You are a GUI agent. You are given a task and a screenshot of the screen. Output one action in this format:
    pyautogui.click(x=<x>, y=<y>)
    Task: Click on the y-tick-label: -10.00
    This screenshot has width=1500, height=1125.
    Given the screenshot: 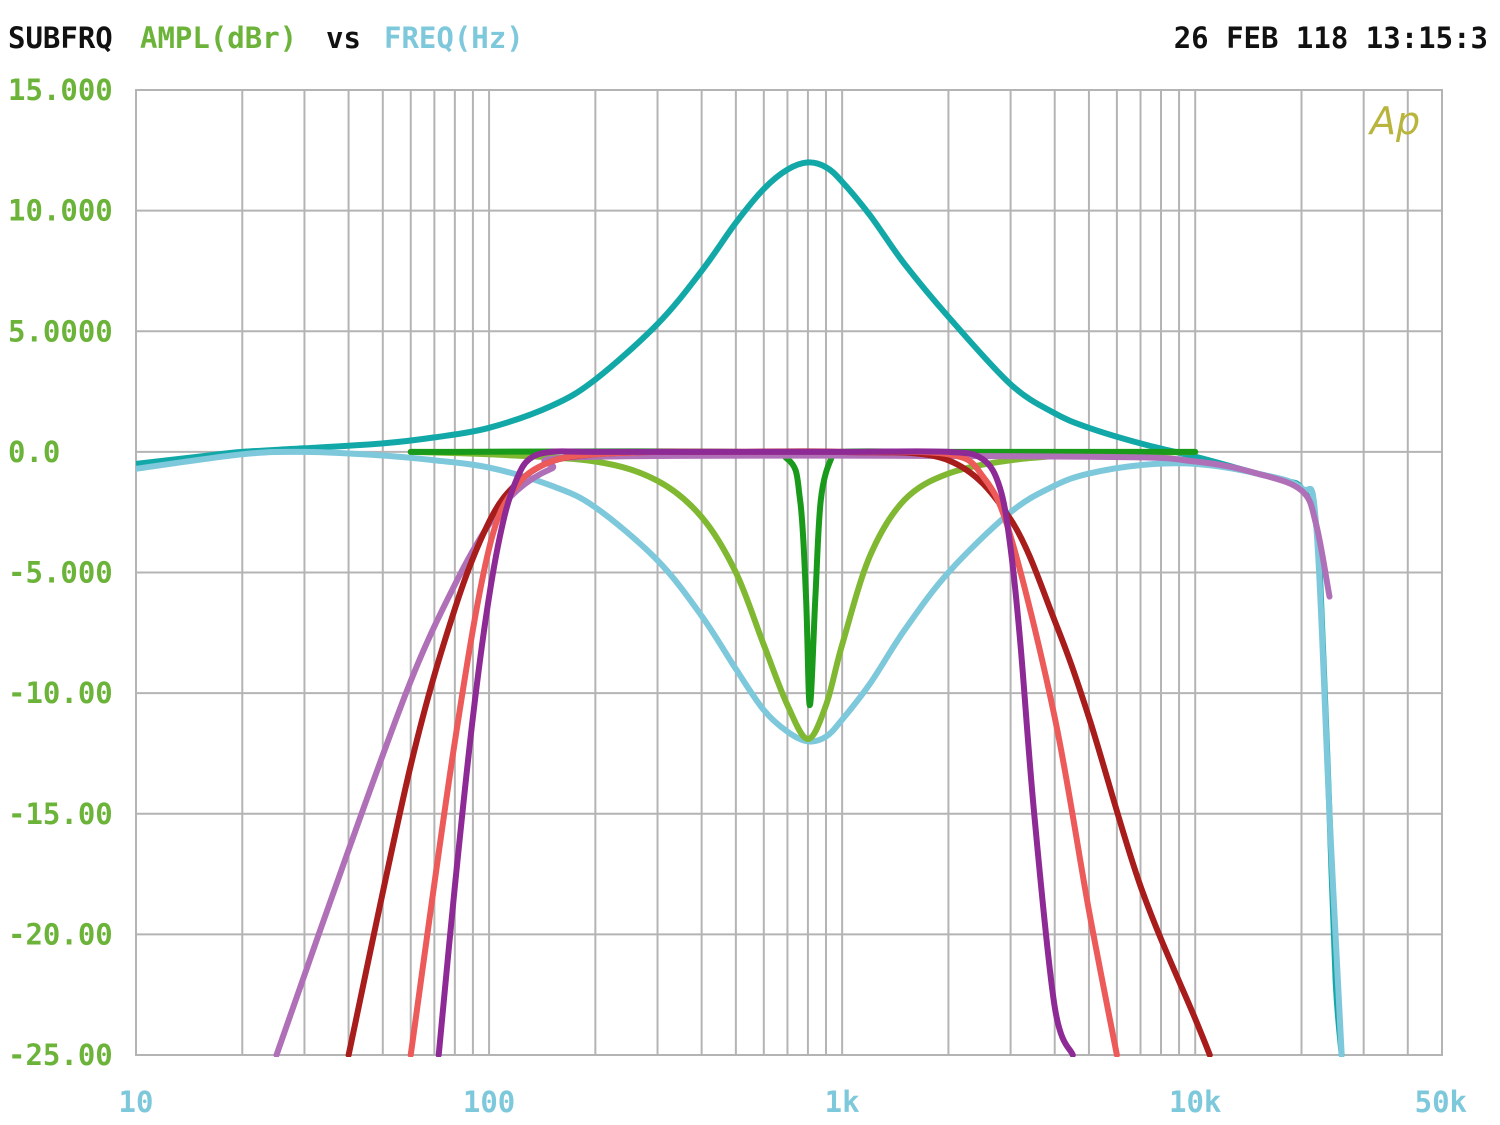 What is the action you would take?
    pyautogui.click(x=60, y=693)
    